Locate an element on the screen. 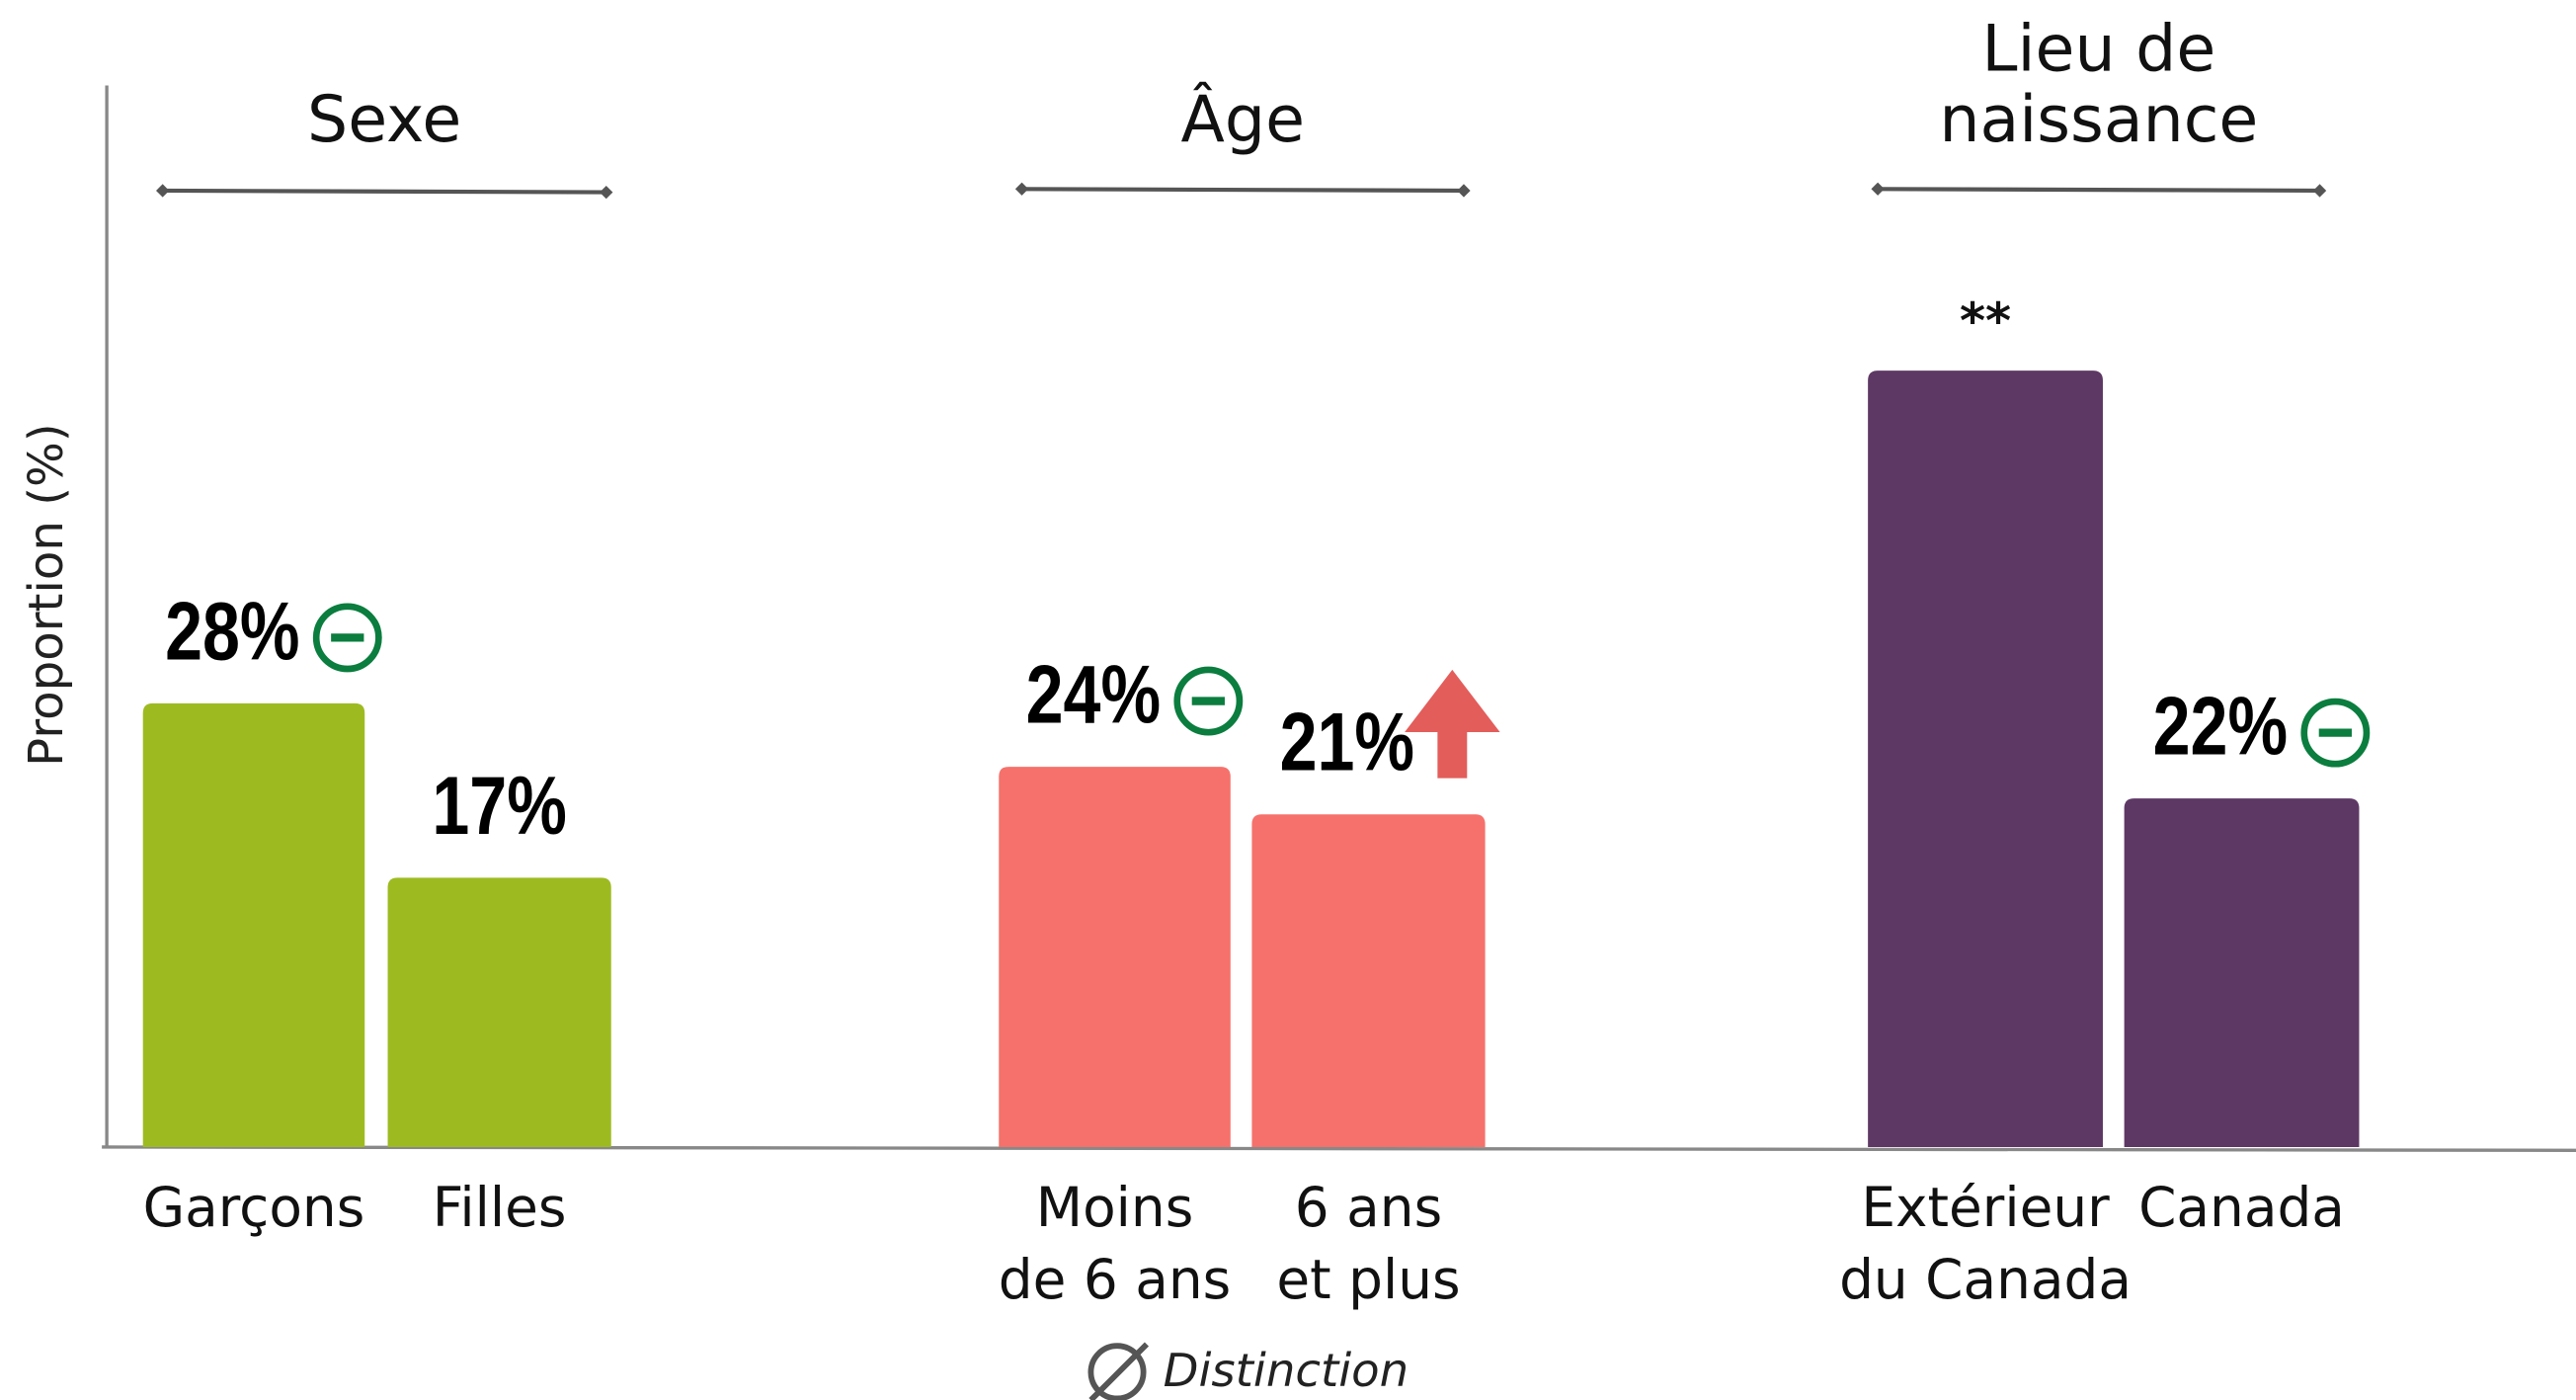 The width and height of the screenshot is (2576, 1400). x-tick-label-box: 6 ans et plus is located at coordinates (1368, 1244).